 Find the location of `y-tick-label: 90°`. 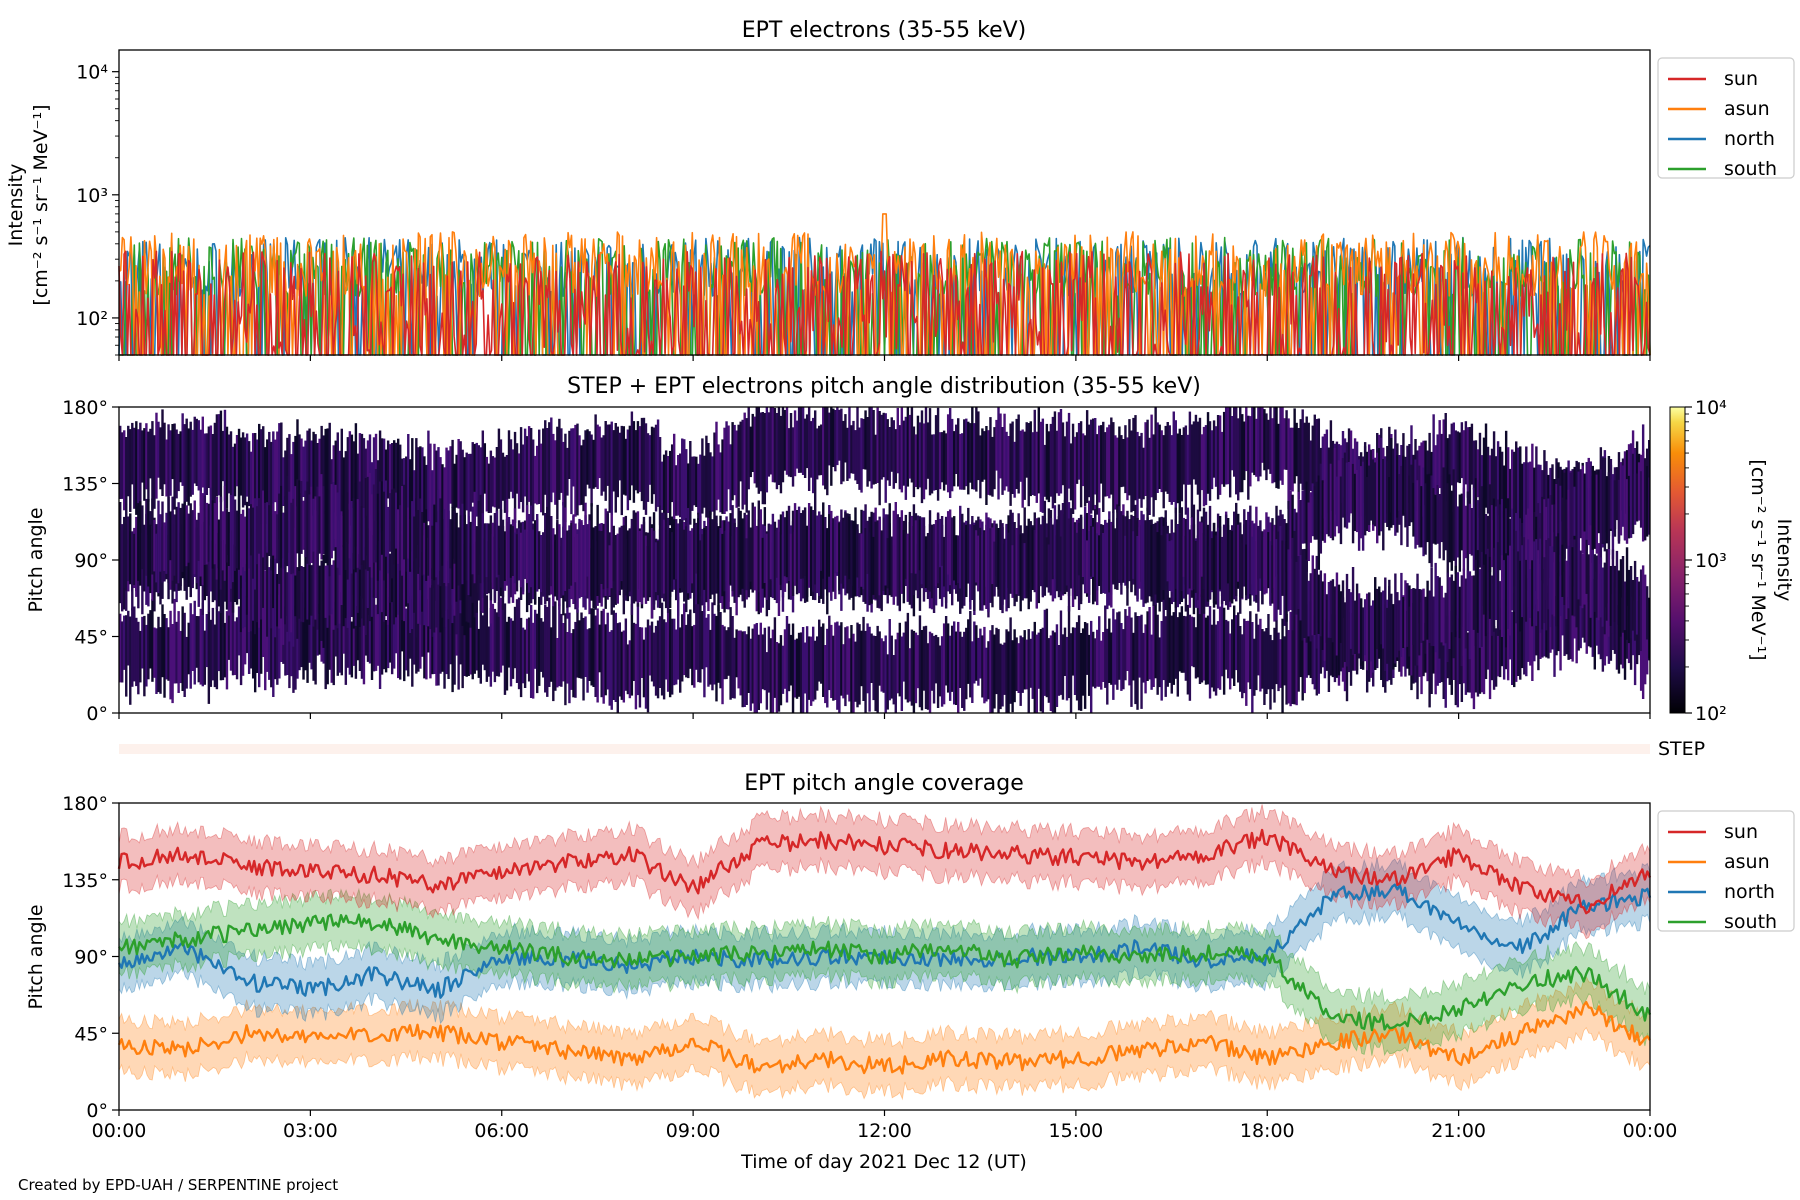

y-tick-label: 90° is located at coordinates (91, 958).